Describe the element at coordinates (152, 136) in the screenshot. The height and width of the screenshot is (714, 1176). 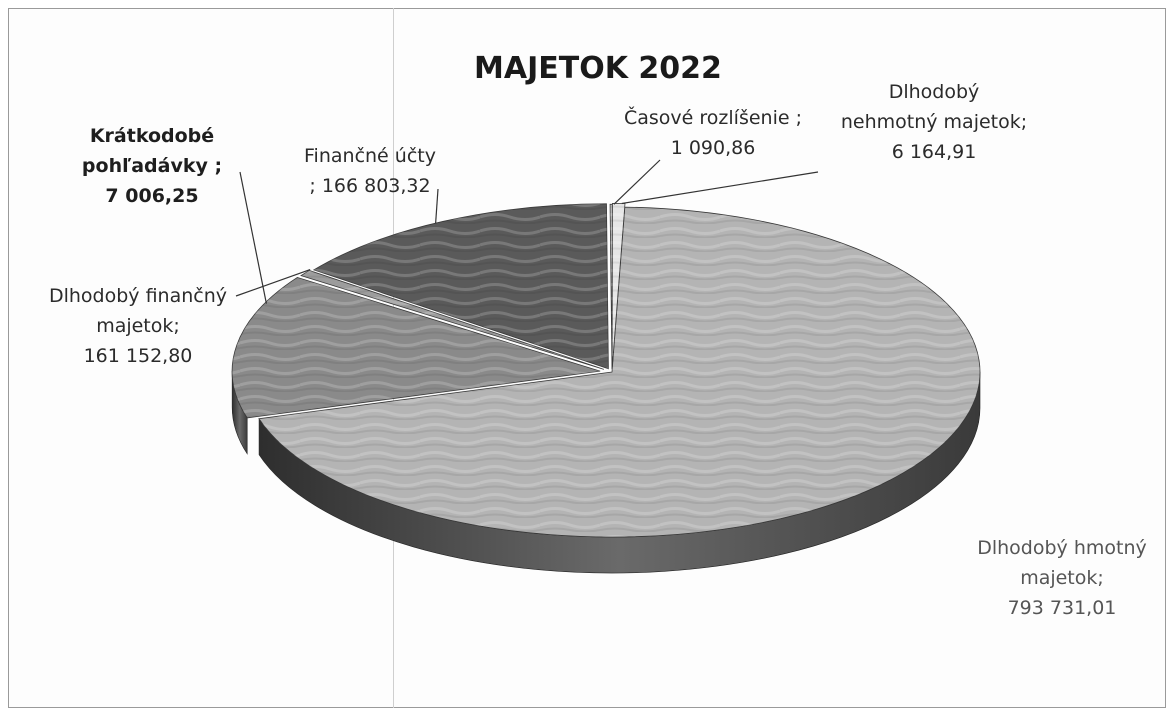
I see `data-label-2-line-0: Krátkodobé` at that location.